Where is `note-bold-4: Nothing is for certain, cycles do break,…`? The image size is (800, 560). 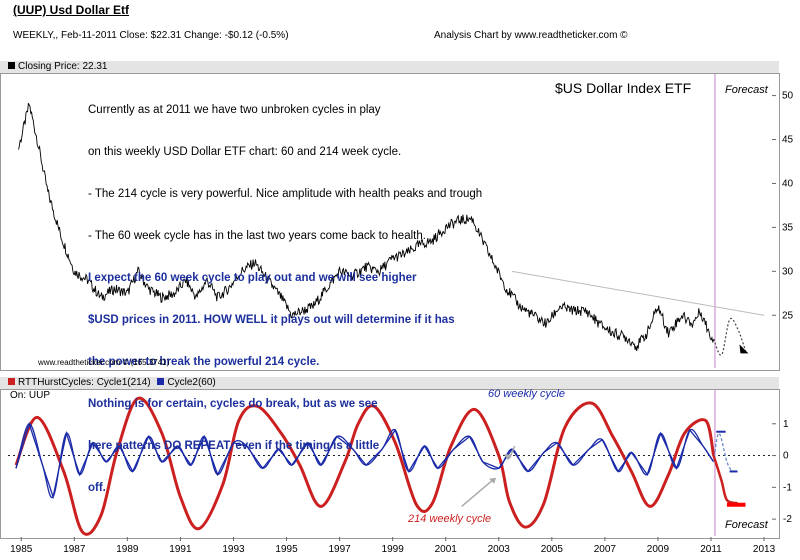
note-bold-4: Nothing is for certain, cycles do break,… is located at coordinates (233, 404).